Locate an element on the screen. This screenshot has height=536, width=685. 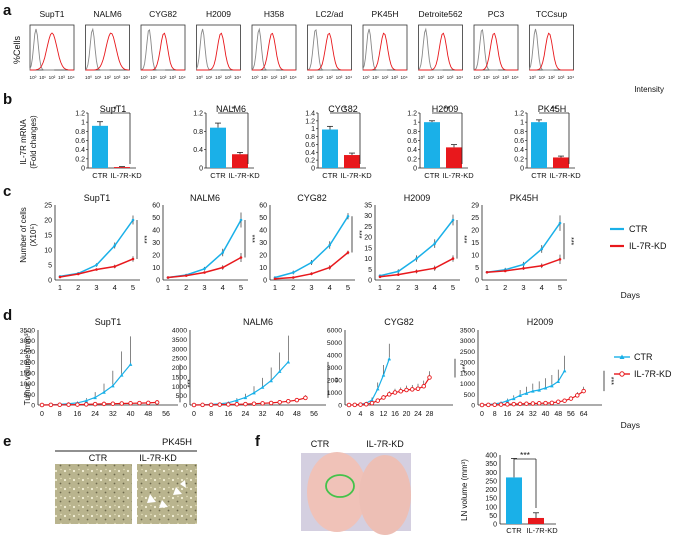
x-tick-label: 4 is located at coordinates (115, 287).